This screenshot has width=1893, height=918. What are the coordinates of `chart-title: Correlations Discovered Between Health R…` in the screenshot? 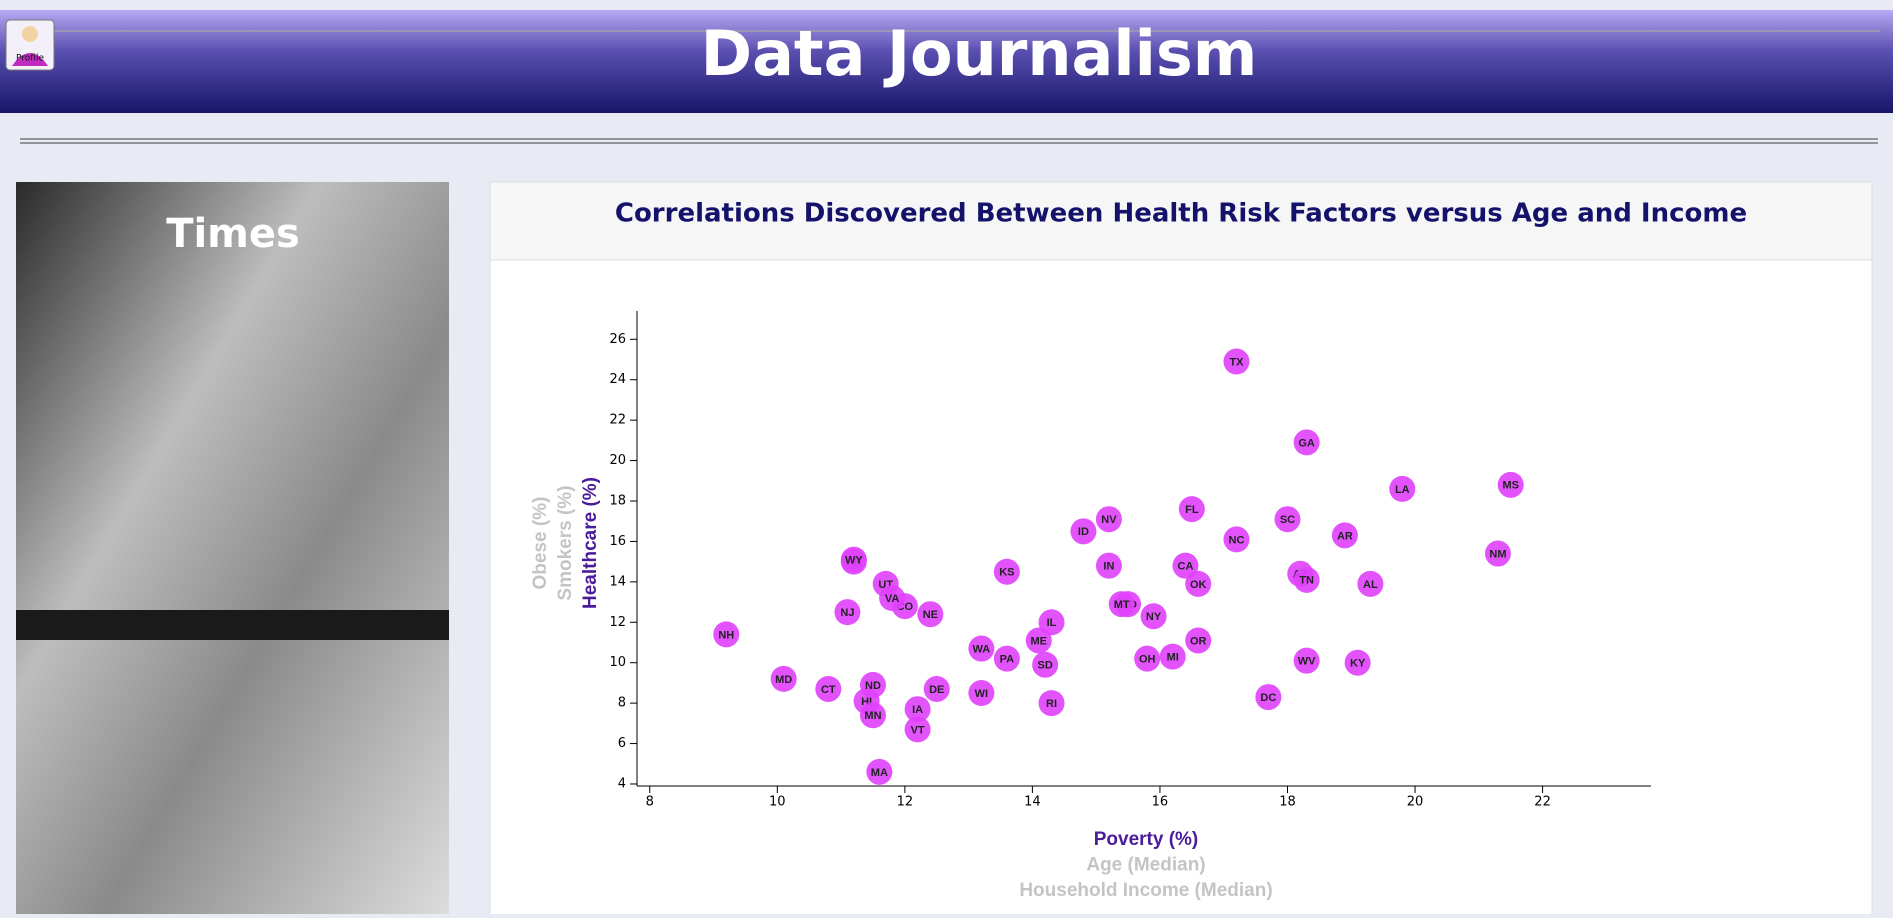 It's located at (1181, 214).